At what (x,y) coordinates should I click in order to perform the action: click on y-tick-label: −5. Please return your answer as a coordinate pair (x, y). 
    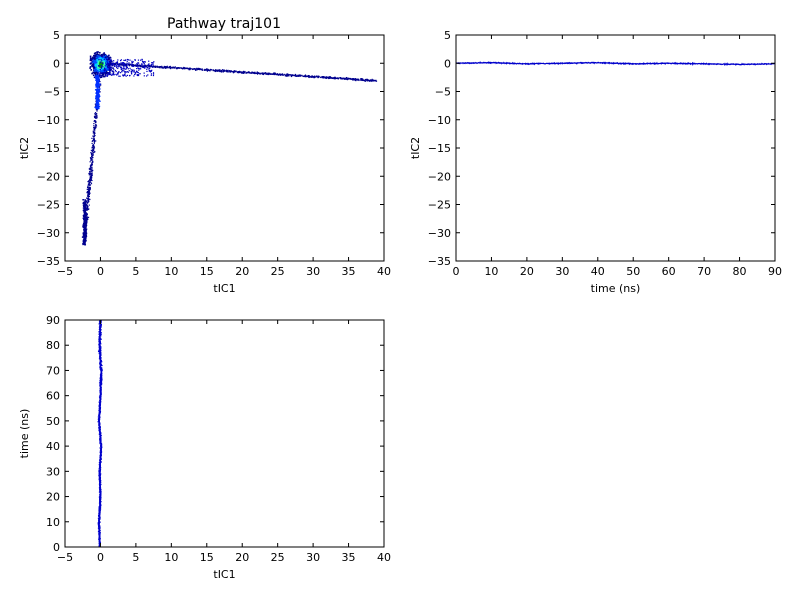
    Looking at the image, I should click on (443, 92).